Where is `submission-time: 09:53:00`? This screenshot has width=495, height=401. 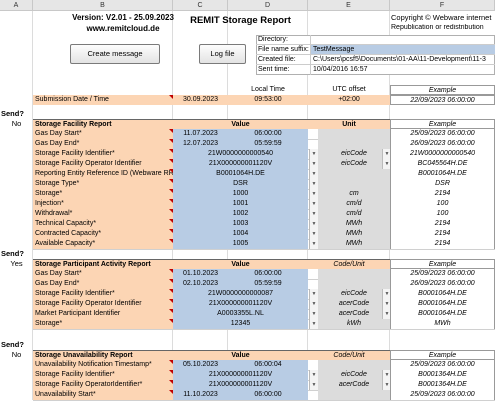
submission-time: 09:53:00 is located at coordinates (268, 100).